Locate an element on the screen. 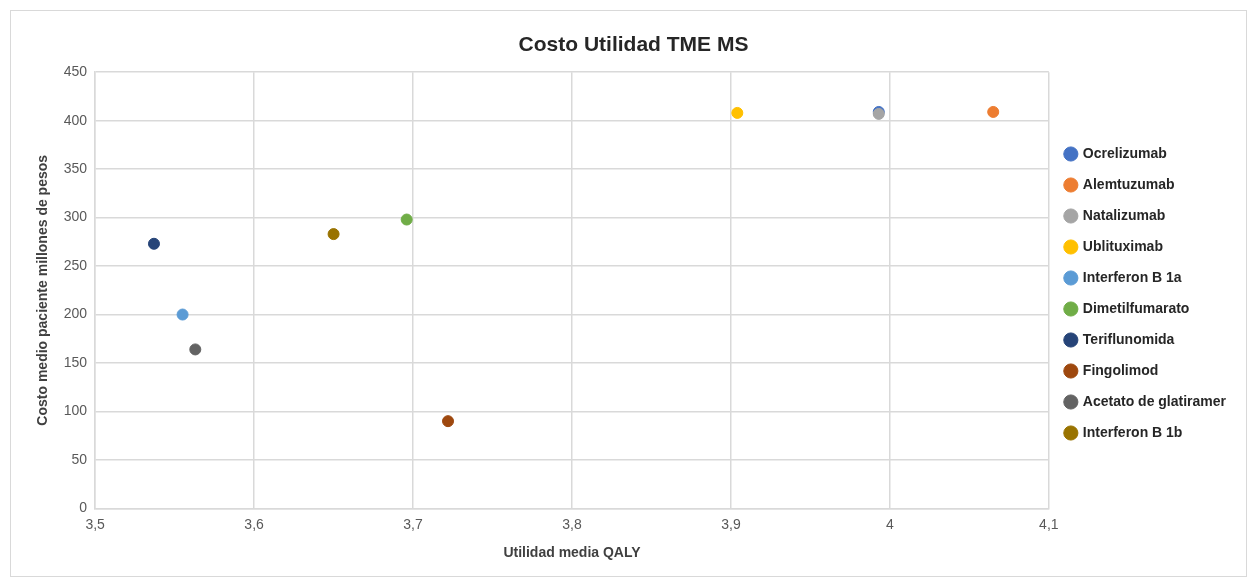 This screenshot has width=1255, height=582. y-axis-title: Costo medio paciente millones de pesos is located at coordinates (42, 290).